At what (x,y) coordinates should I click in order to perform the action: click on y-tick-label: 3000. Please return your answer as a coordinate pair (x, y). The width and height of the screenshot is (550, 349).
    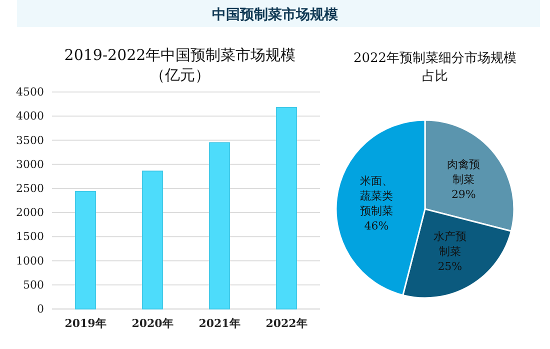
    Looking at the image, I should click on (30, 164).